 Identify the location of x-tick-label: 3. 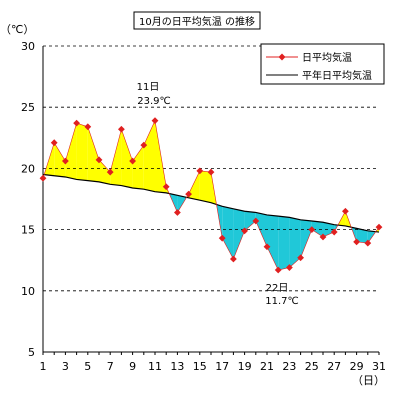
(65, 366).